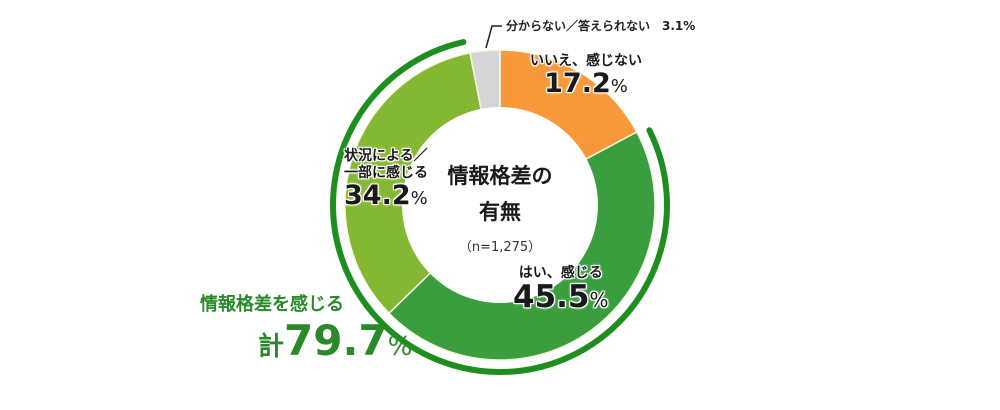 This screenshot has height=410, width=1000. I want to click on label-partial-category-line1: 状況による／, so click(386, 156).